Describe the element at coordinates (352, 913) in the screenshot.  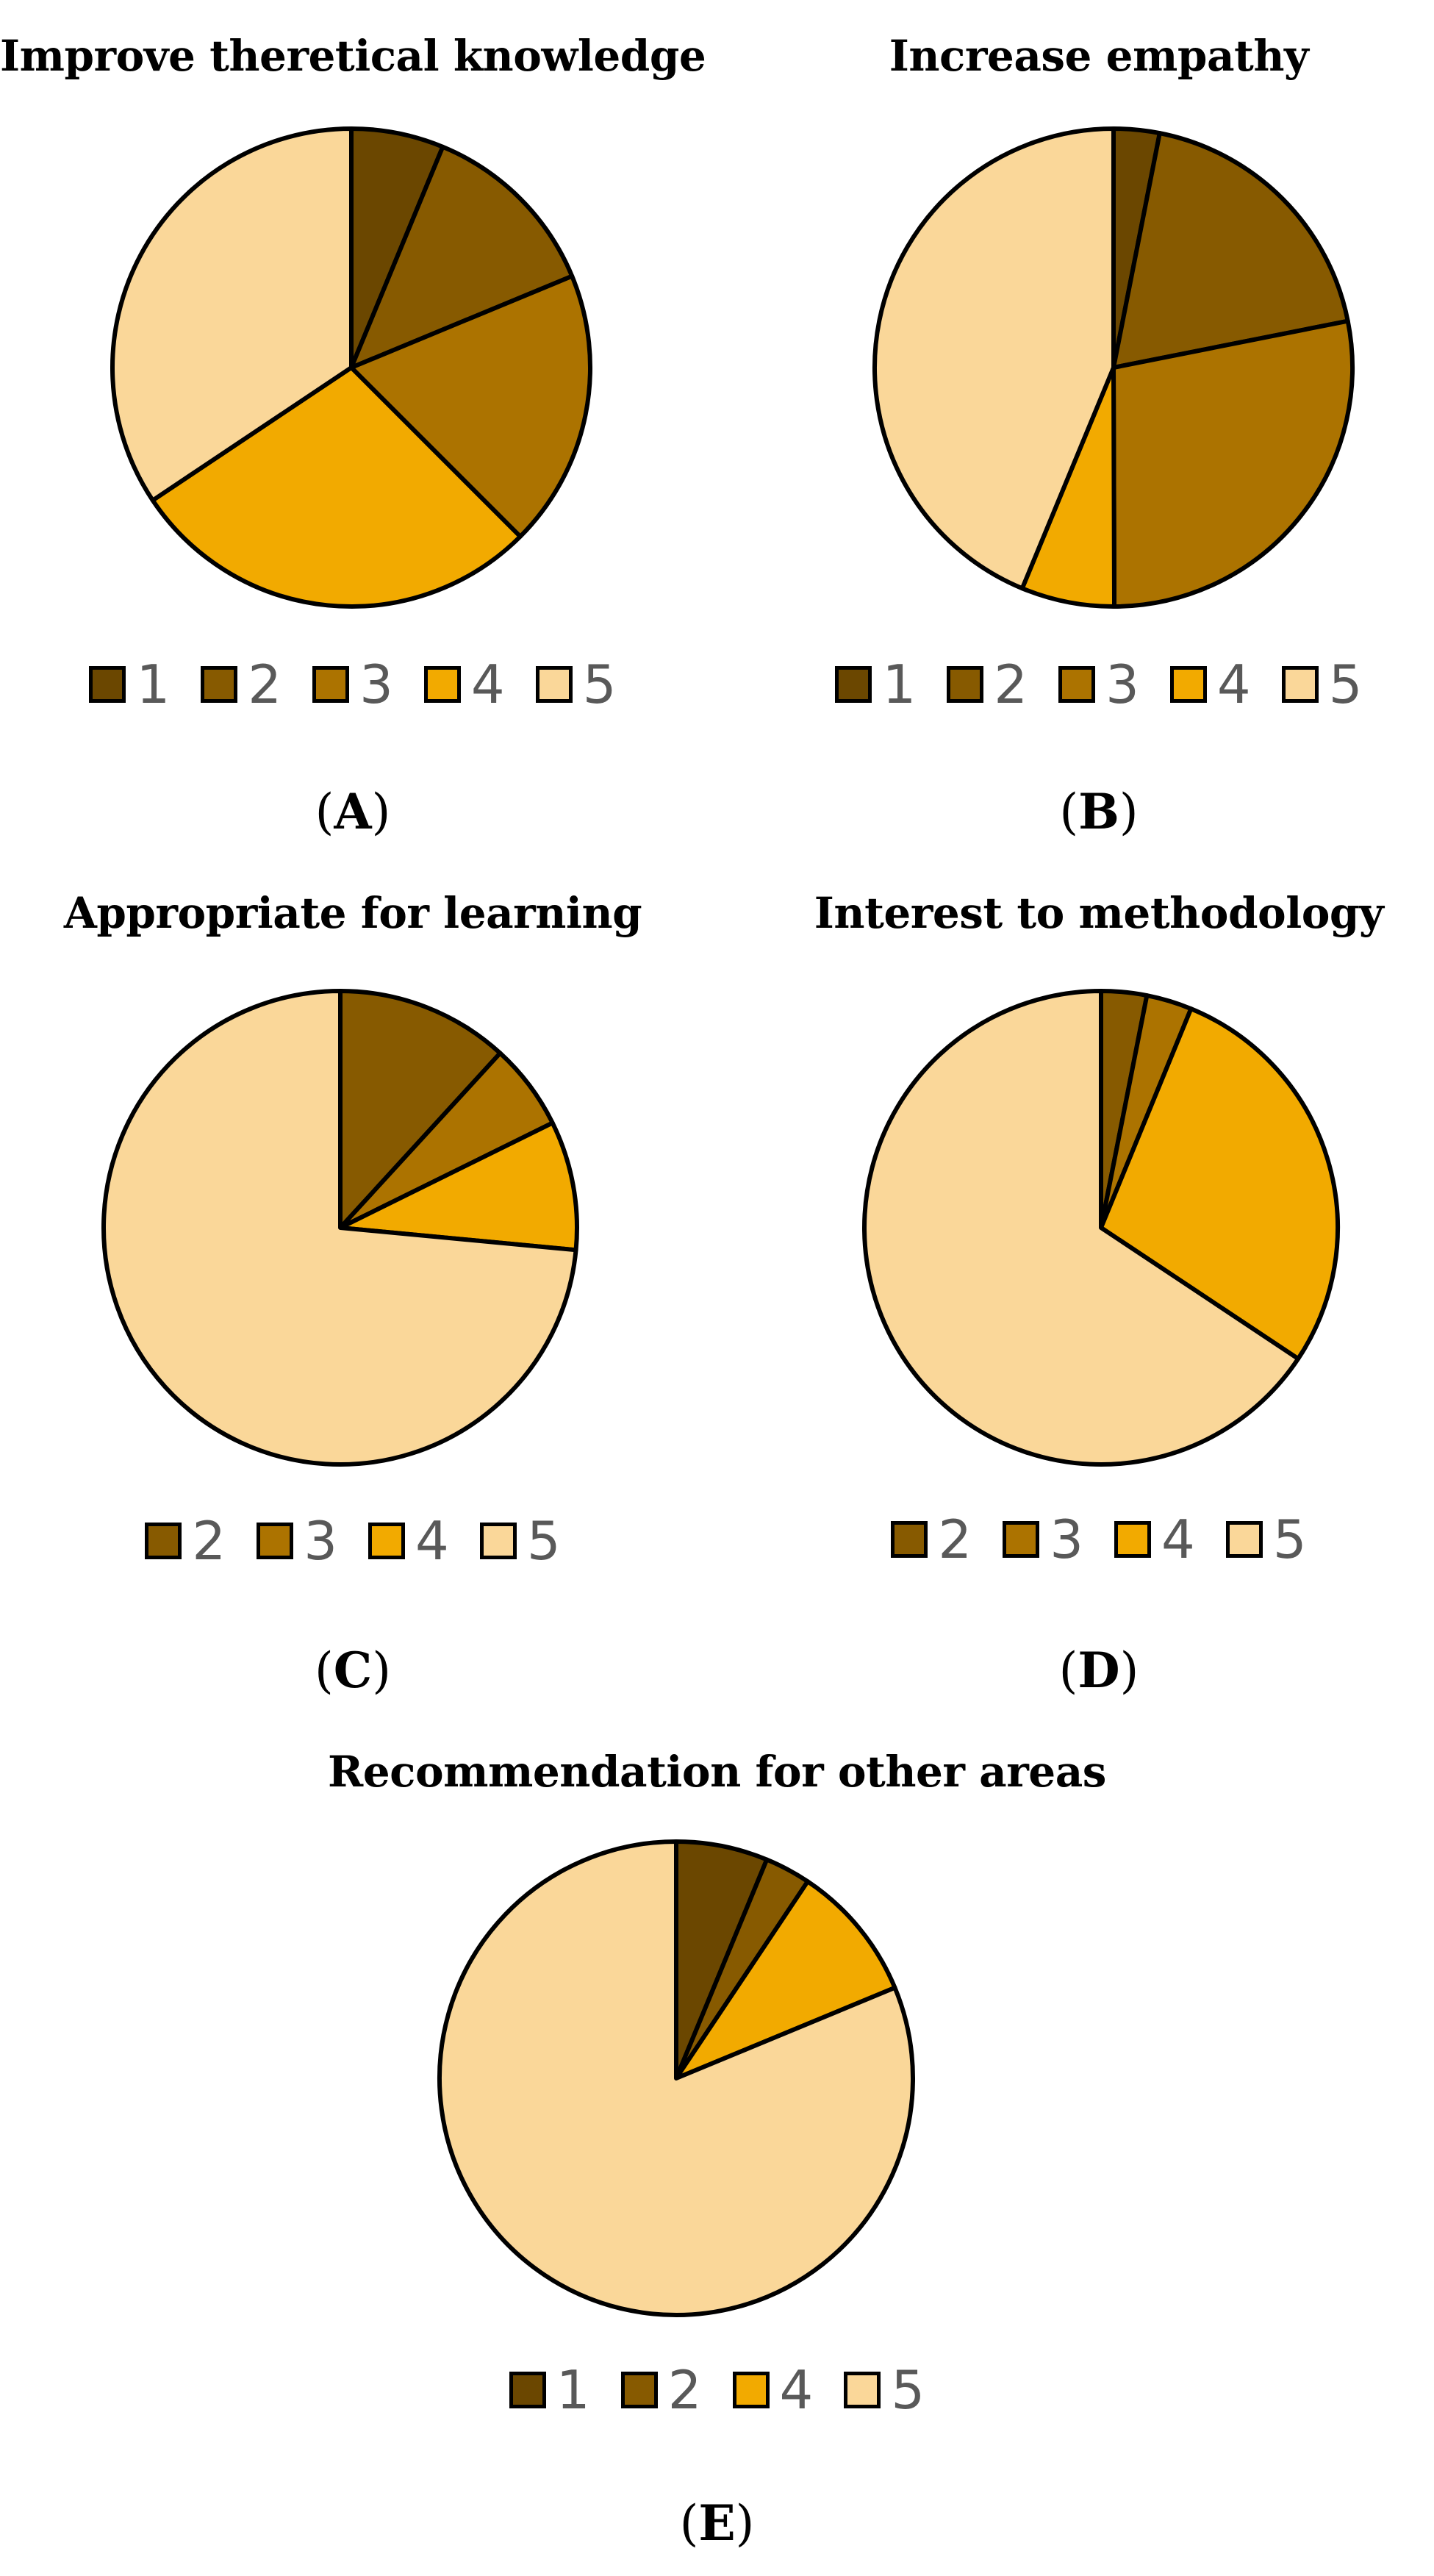
I see `pie-title: Appropriate for learning` at that location.